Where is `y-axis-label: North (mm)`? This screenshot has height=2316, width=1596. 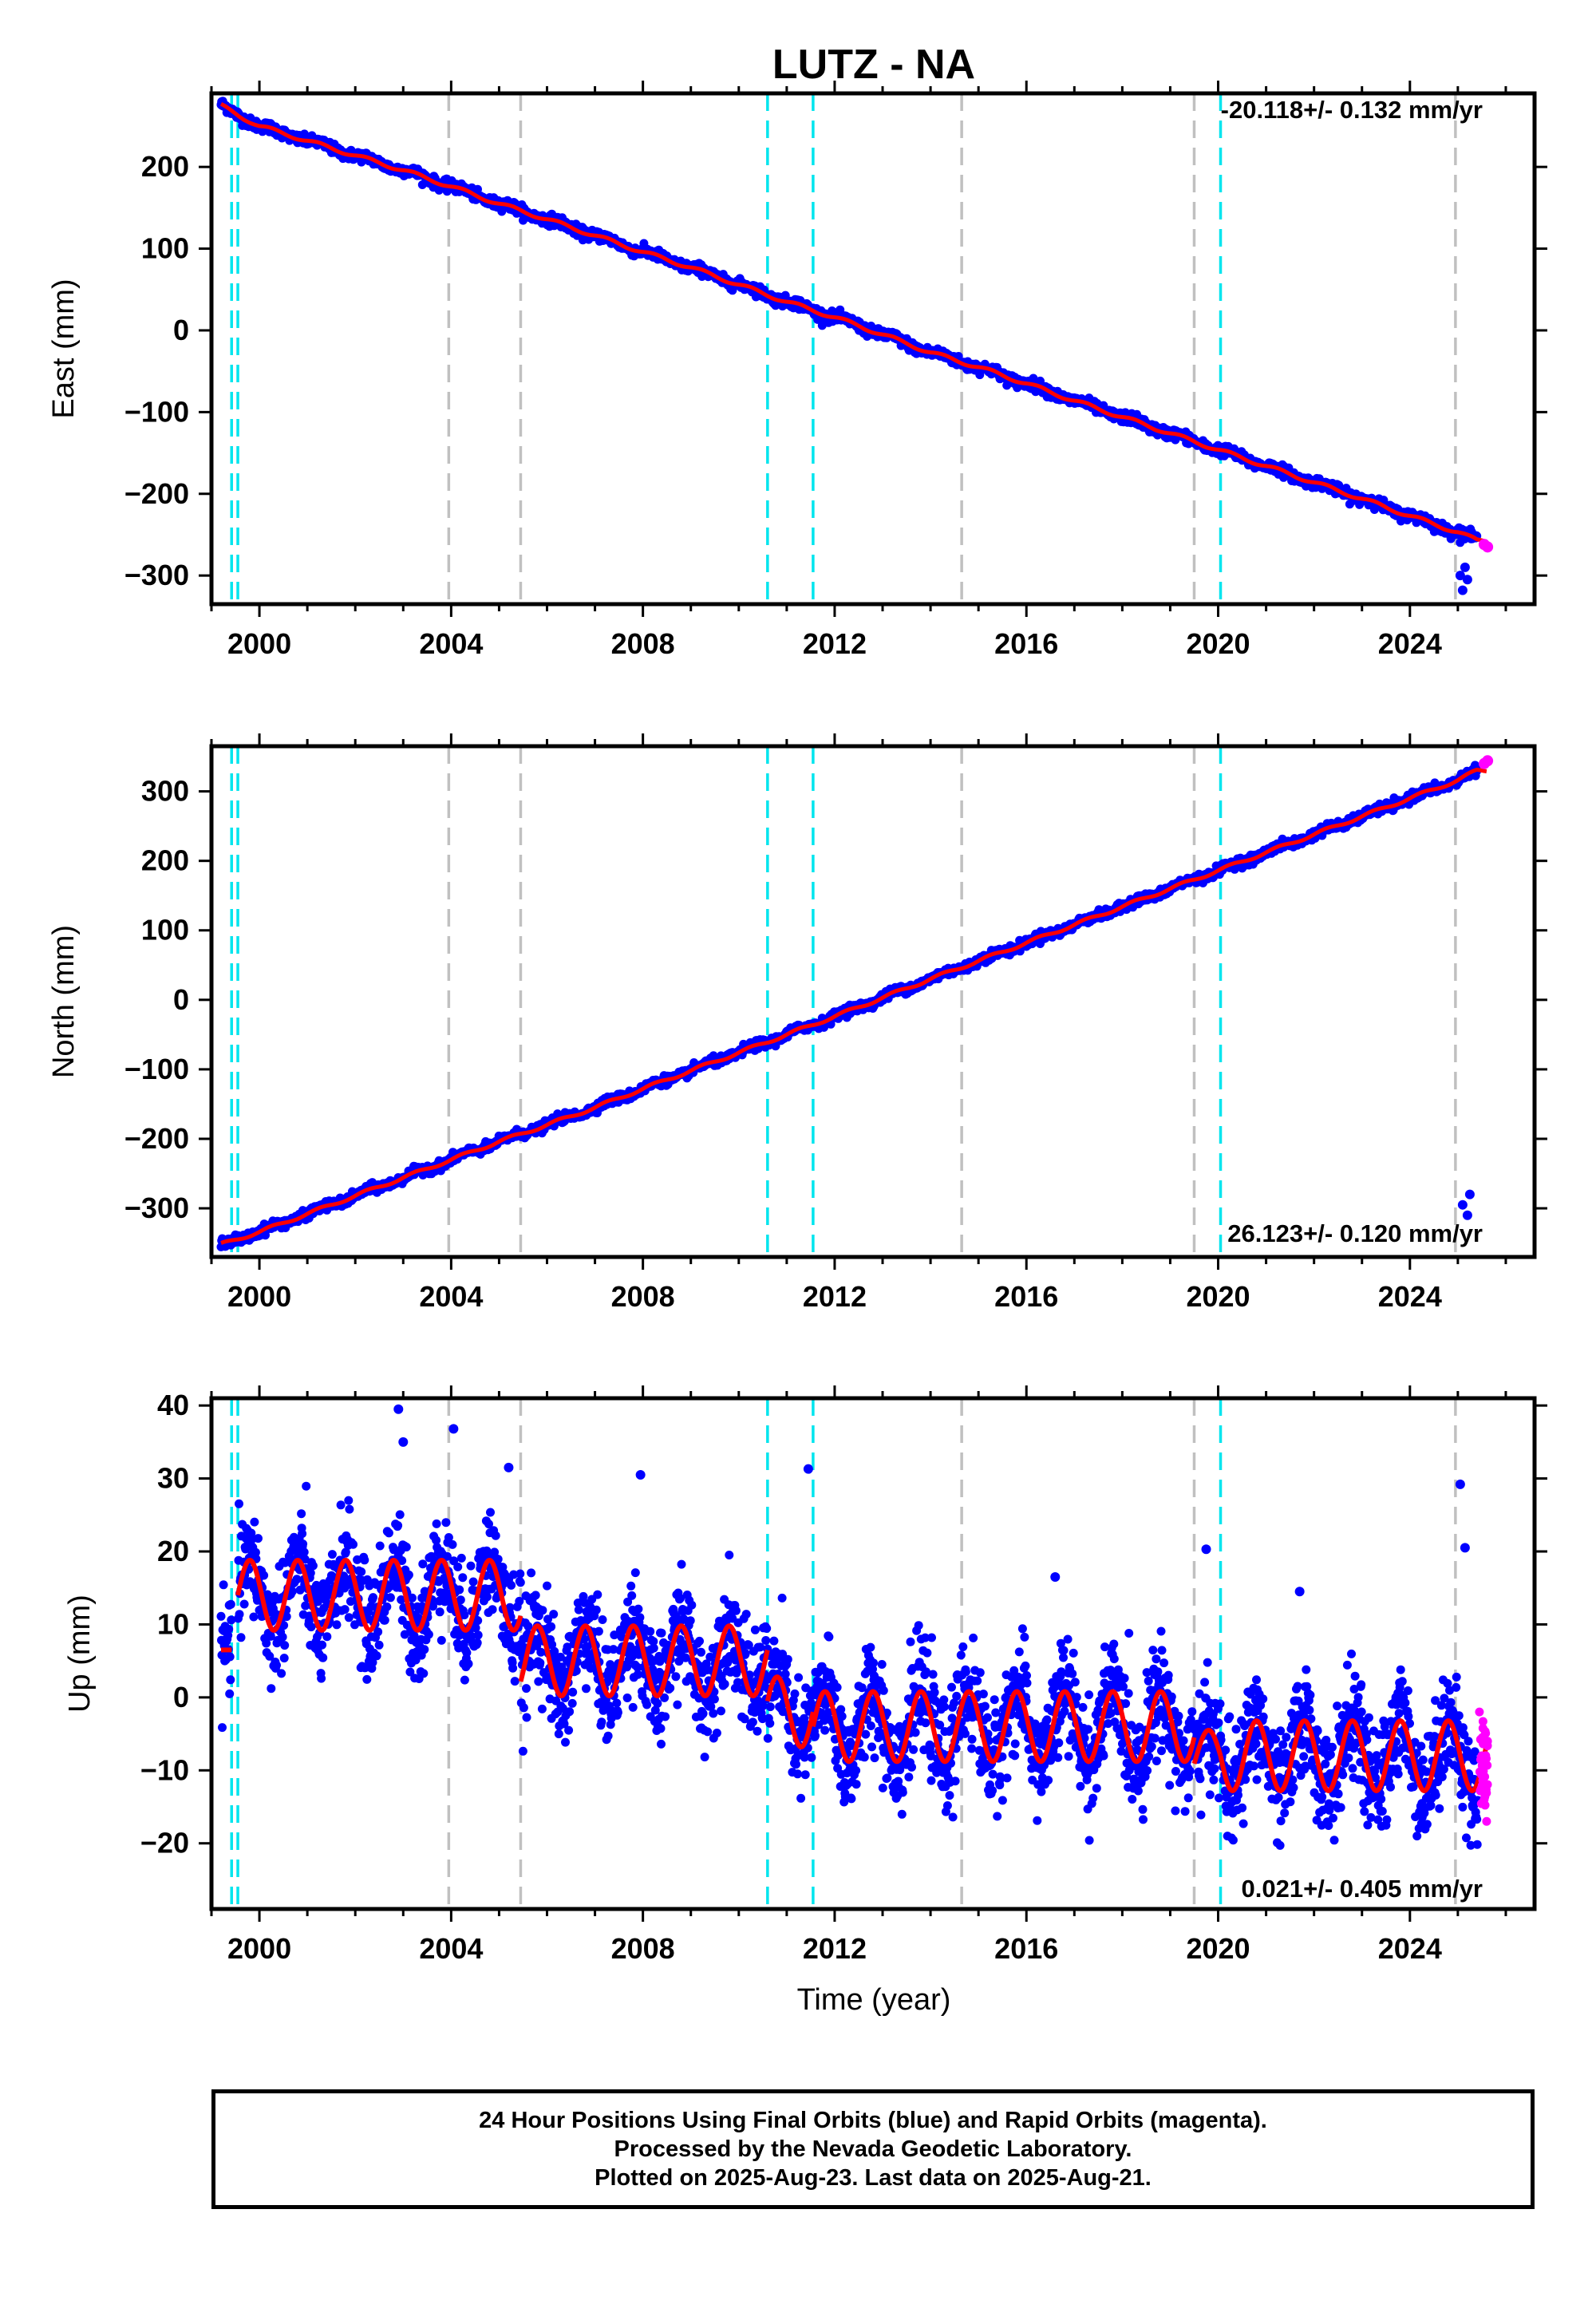
y-axis-label: North (mm) is located at coordinates (64, 1001).